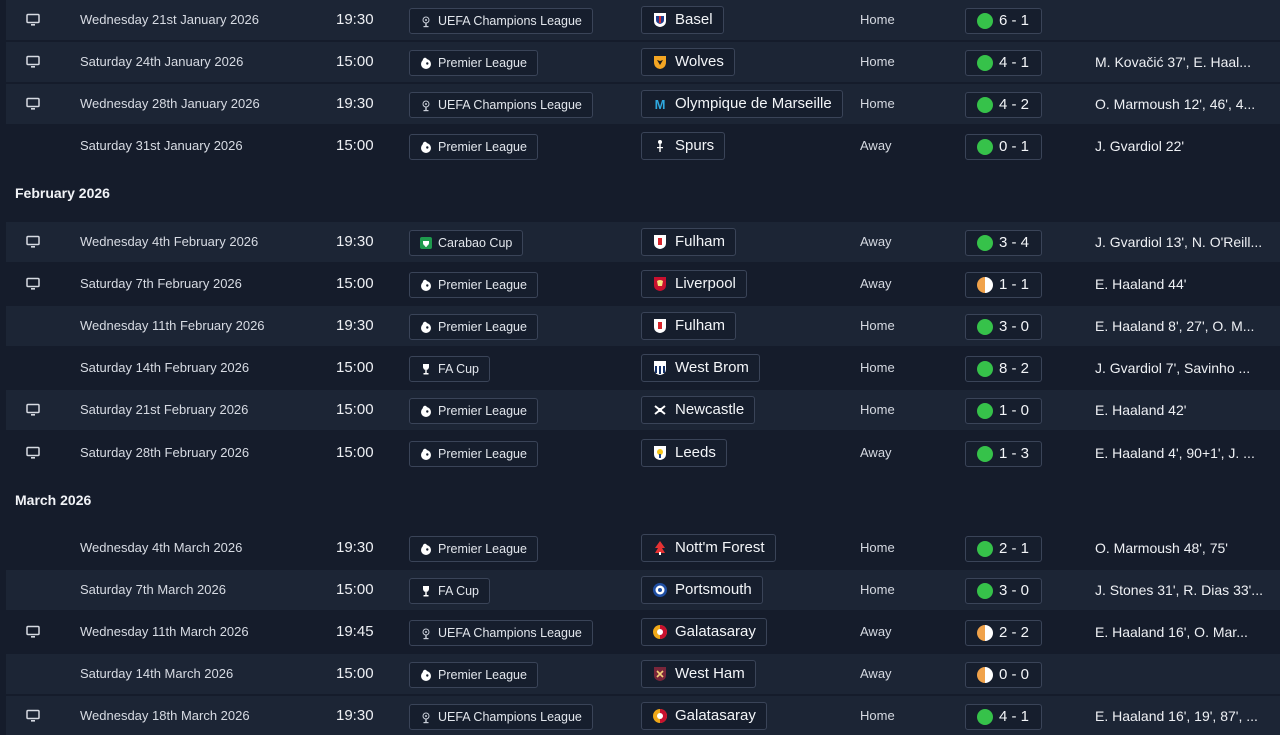  What do you see at coordinates (1004, 147) in the screenshot?
I see `result-chip: 0 - 1` at bounding box center [1004, 147].